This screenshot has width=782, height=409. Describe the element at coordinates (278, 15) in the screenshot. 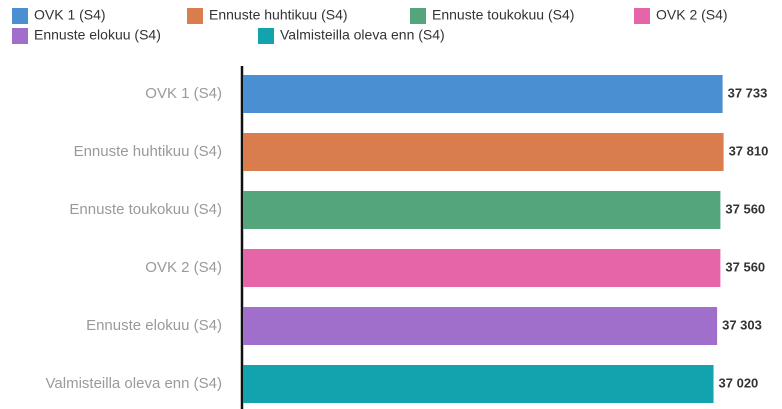

I see `legend-label: Ennuste huhtikuu (S4)` at that location.